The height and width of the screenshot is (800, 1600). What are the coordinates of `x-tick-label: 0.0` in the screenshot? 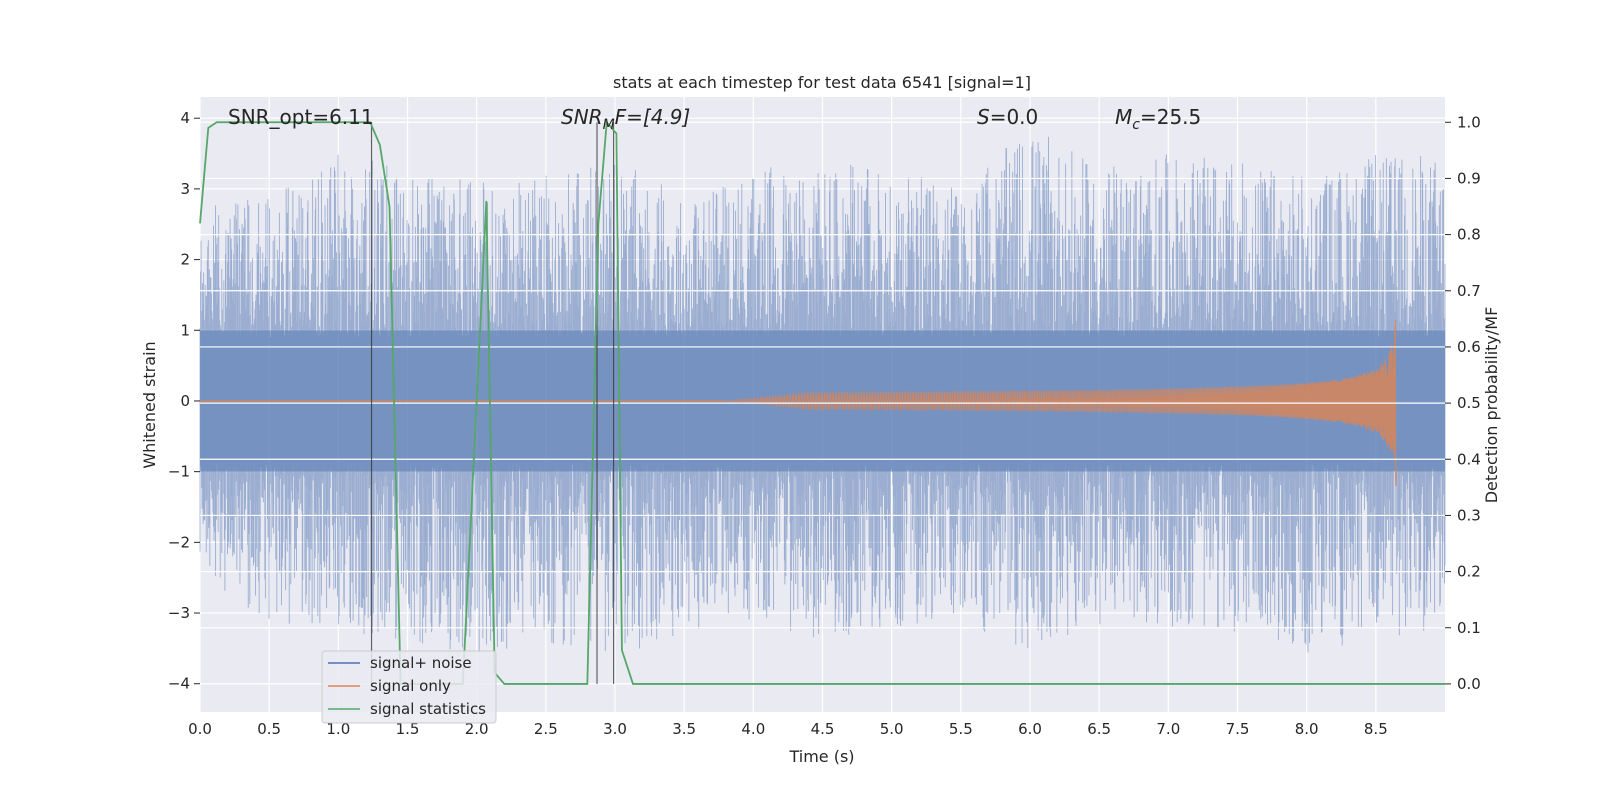 It's located at (200, 729).